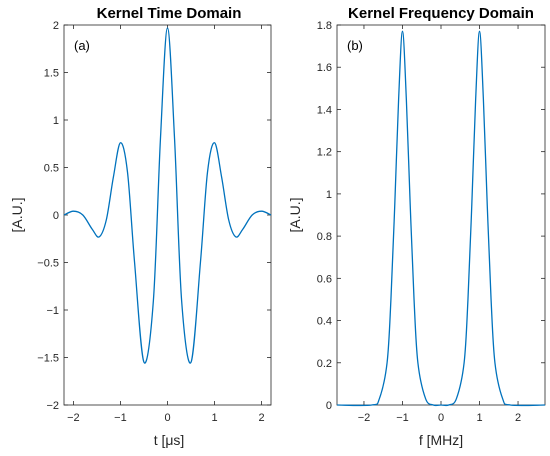 The width and height of the screenshot is (550, 456). Describe the element at coordinates (324, 322) in the screenshot. I see `frequency-y-tick-label: 0.4` at that location.